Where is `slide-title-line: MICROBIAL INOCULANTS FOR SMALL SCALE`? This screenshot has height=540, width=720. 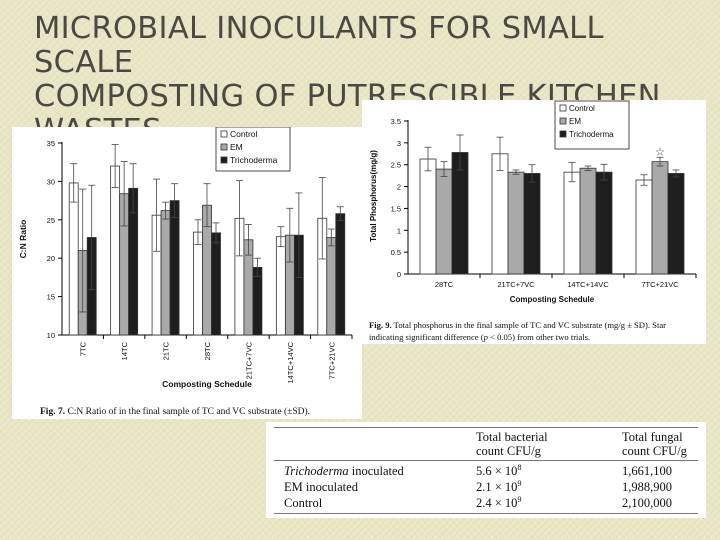
slide-title-line: MICROBIAL INOCULANTS FOR SMALL SCALE is located at coordinates (319, 45).